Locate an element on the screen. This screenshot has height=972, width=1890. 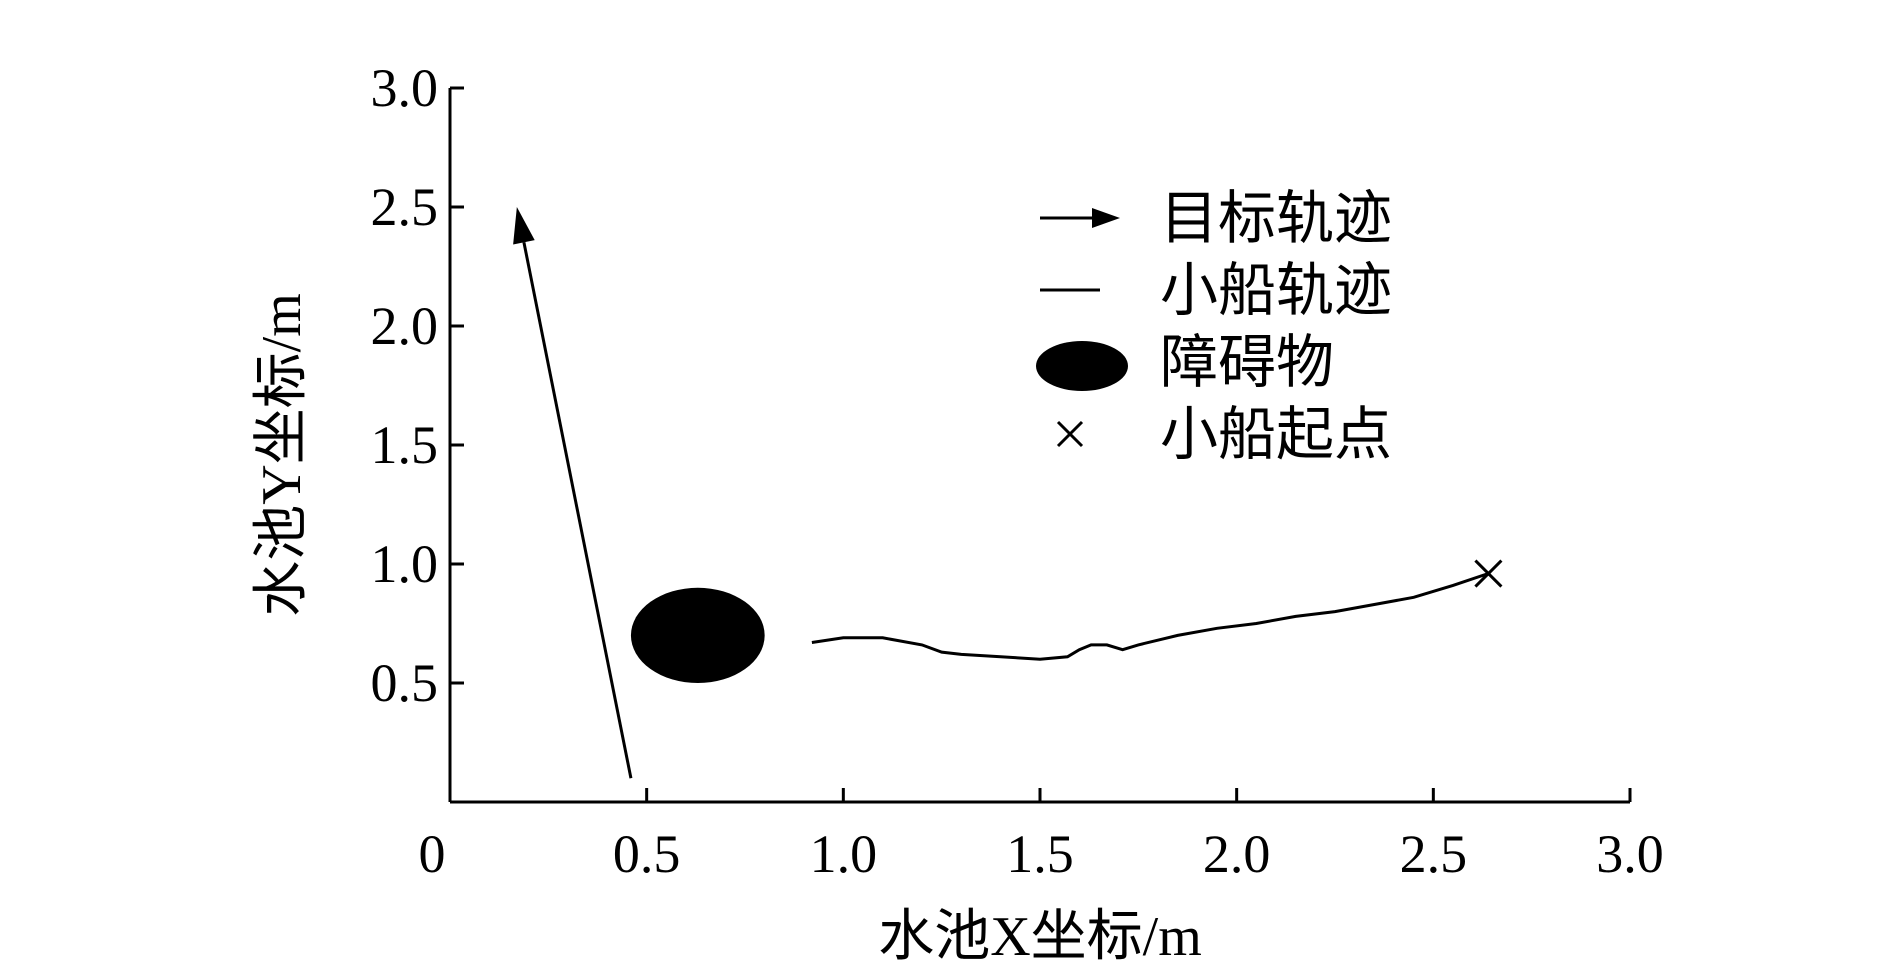
x-tick-label: 3.0 is located at coordinates (1630, 854).